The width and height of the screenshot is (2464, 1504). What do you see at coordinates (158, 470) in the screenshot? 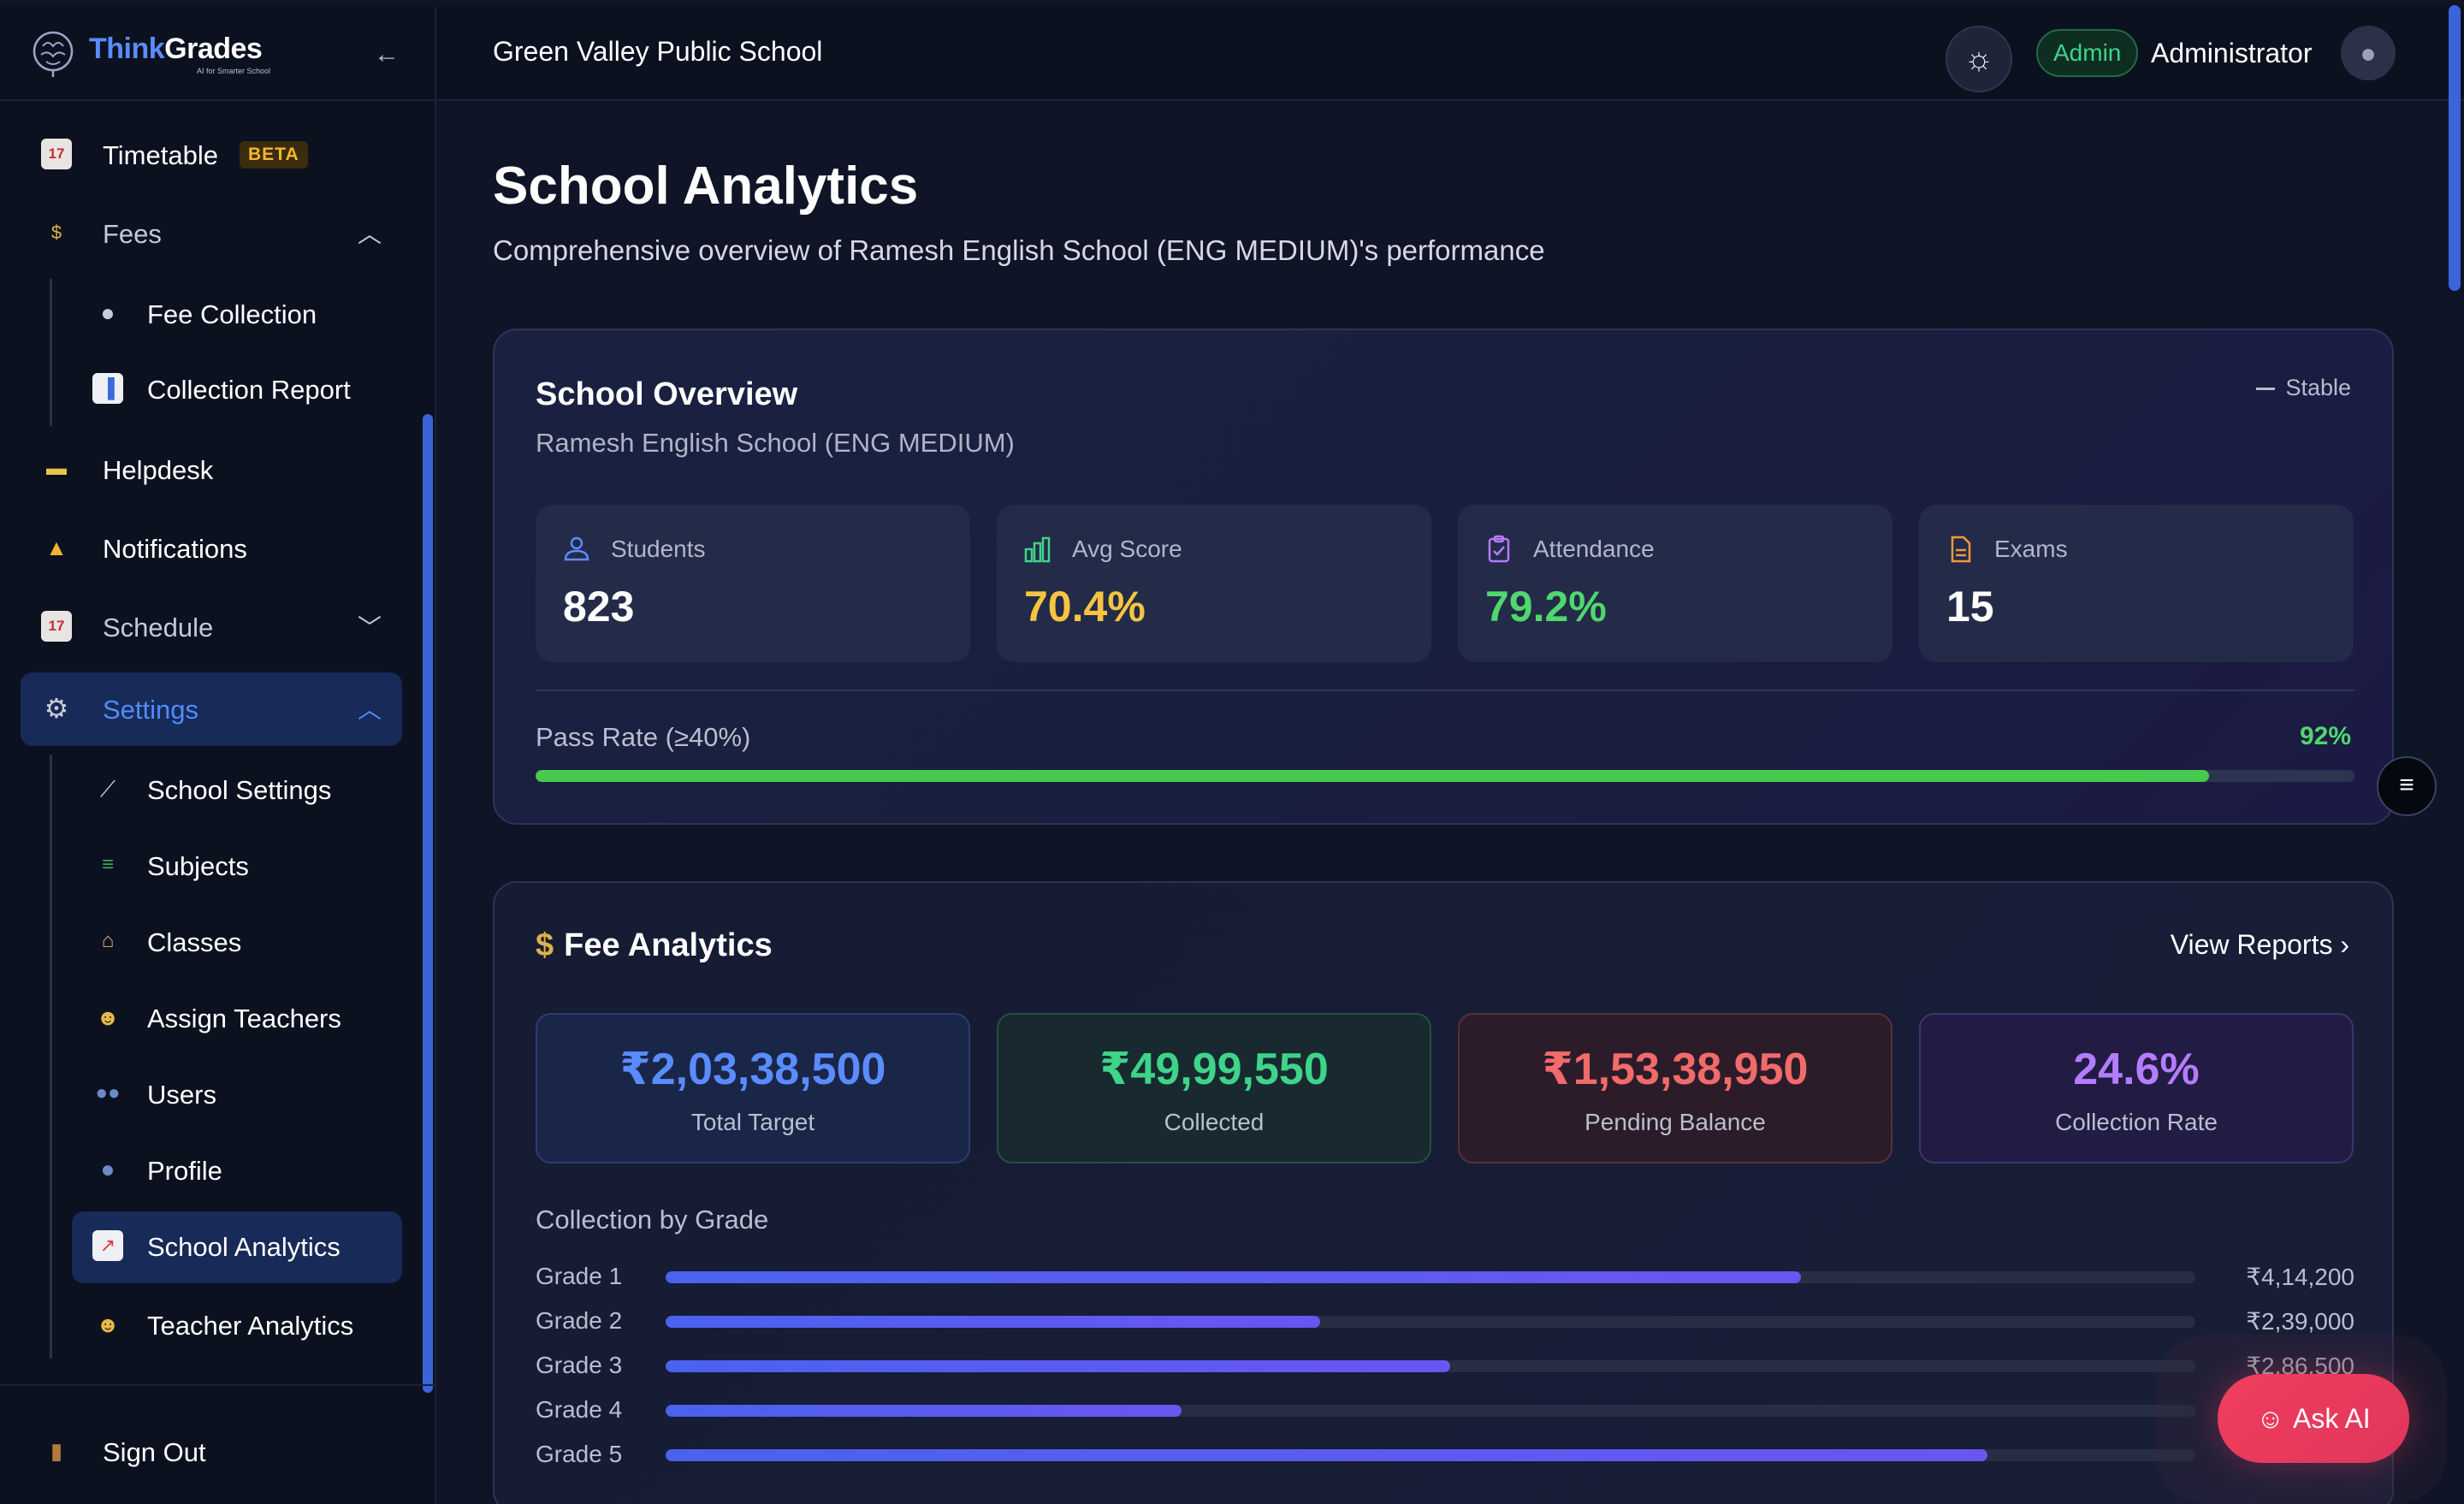
I see `sidebar-item-label: Helpdesk` at bounding box center [158, 470].